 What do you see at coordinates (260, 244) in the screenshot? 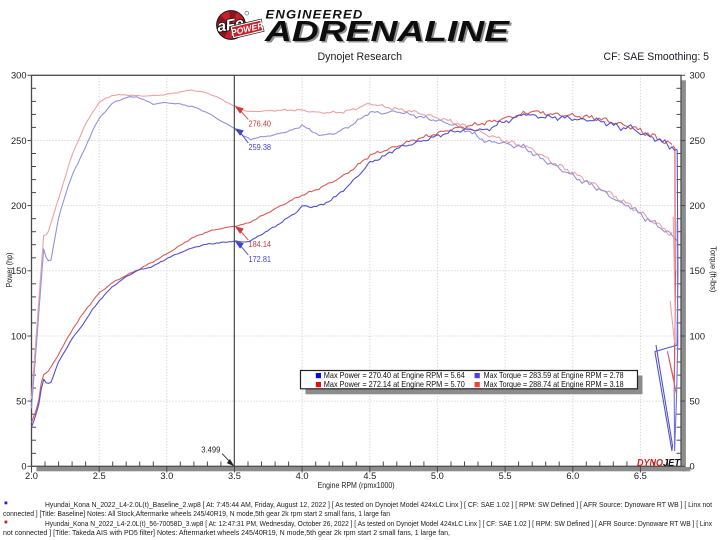
I see `svg-text: 184.14` at bounding box center [260, 244].